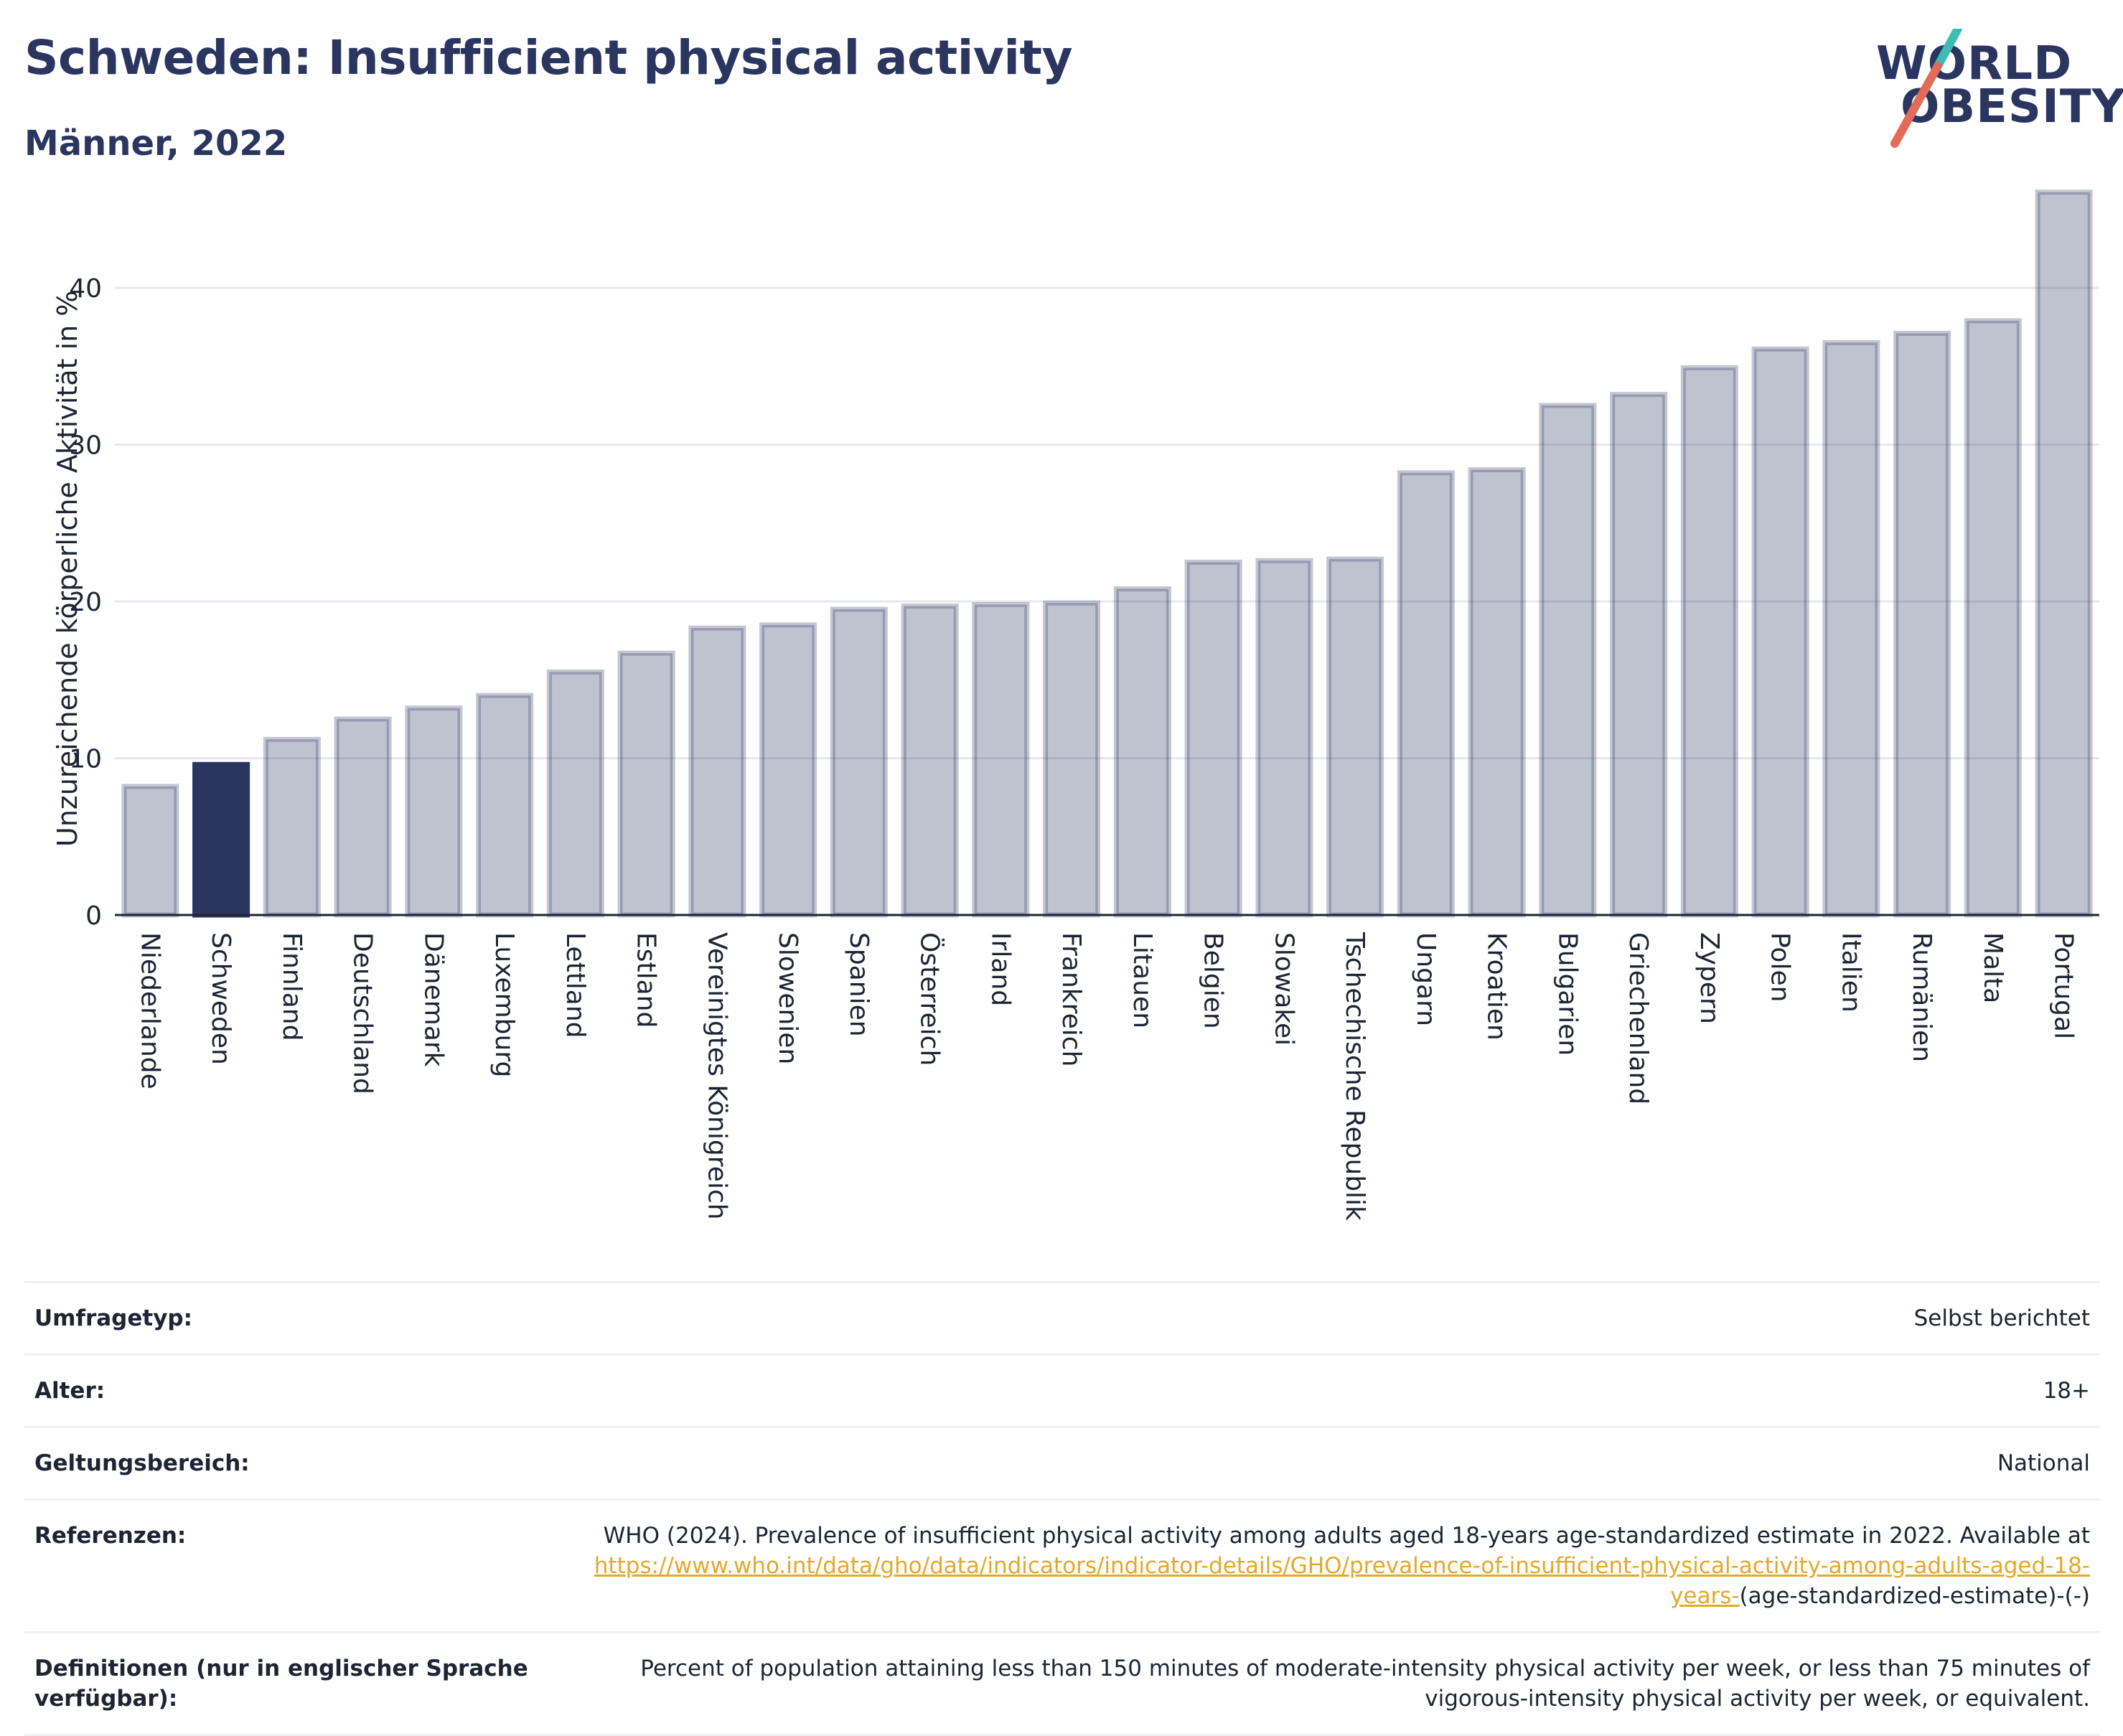 The image size is (2123, 1736). I want to click on y-tick-label: 20, so click(85, 602).